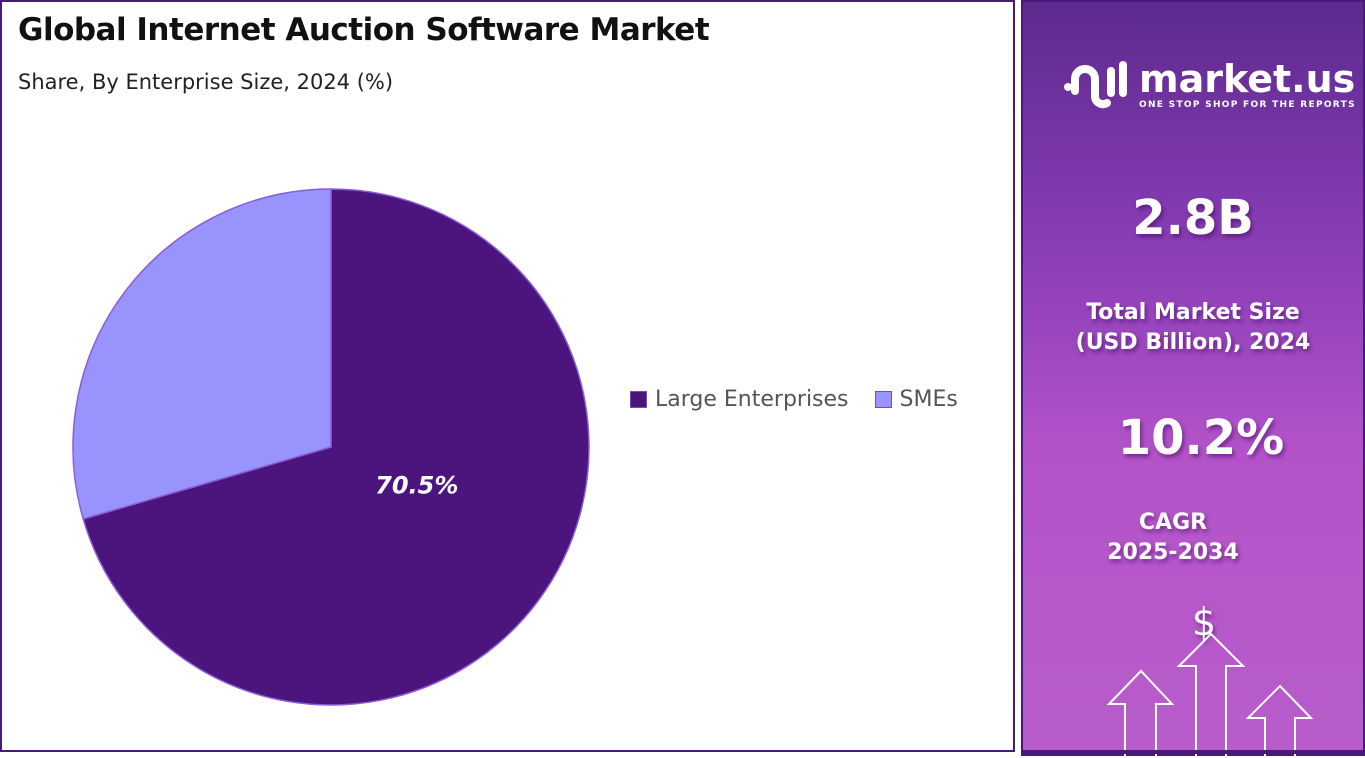  I want to click on chart-title: Global Internet Auction Software Market, so click(364, 30).